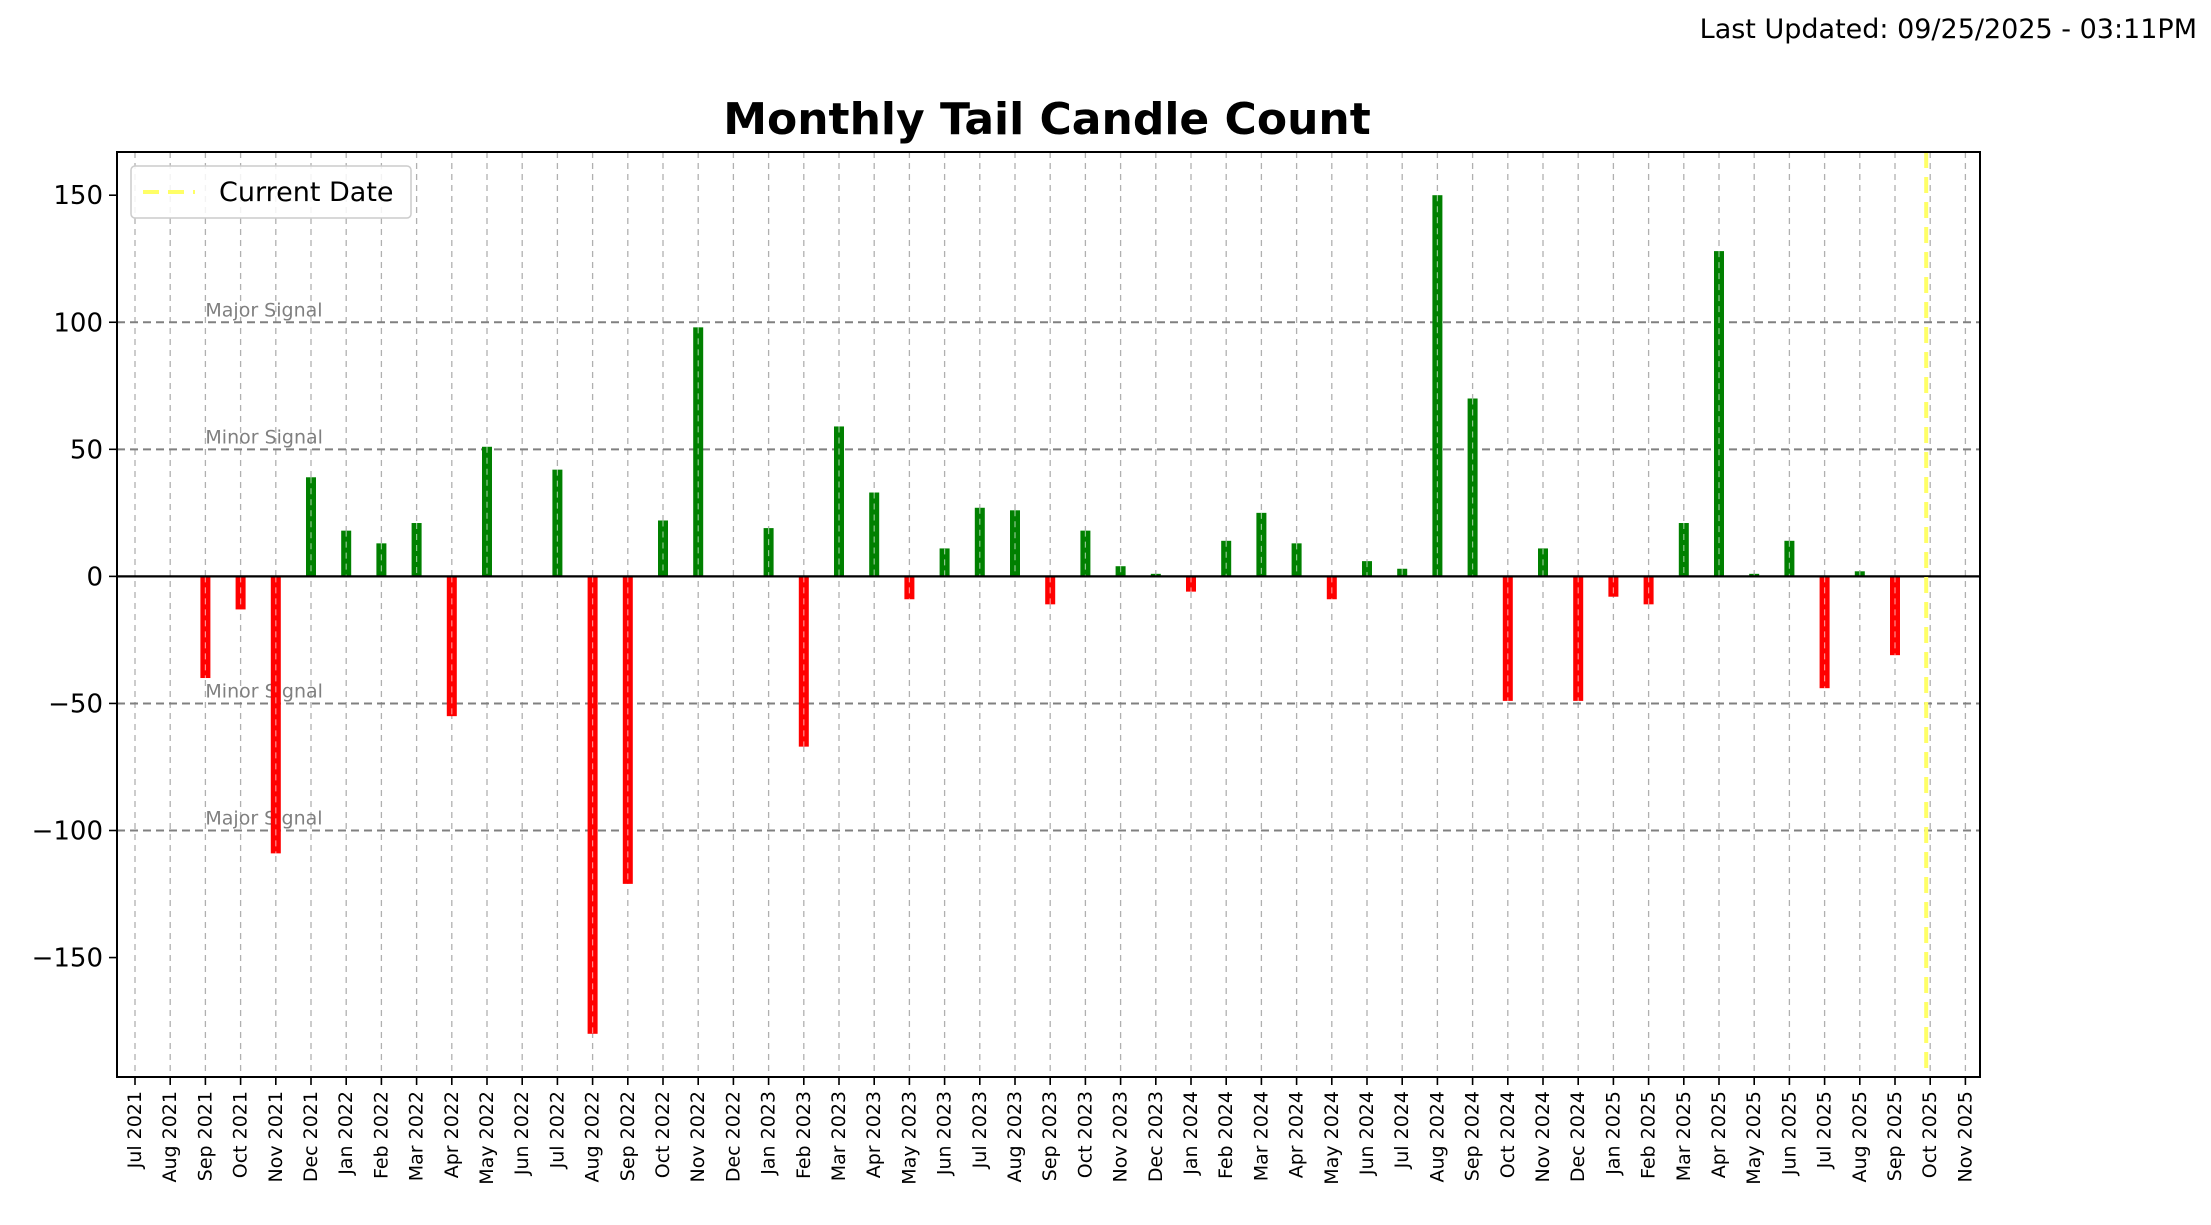 This screenshot has width=2211, height=1225. Describe the element at coordinates (381, 1135) in the screenshot. I see `x-tick-label: Feb 2022` at that location.